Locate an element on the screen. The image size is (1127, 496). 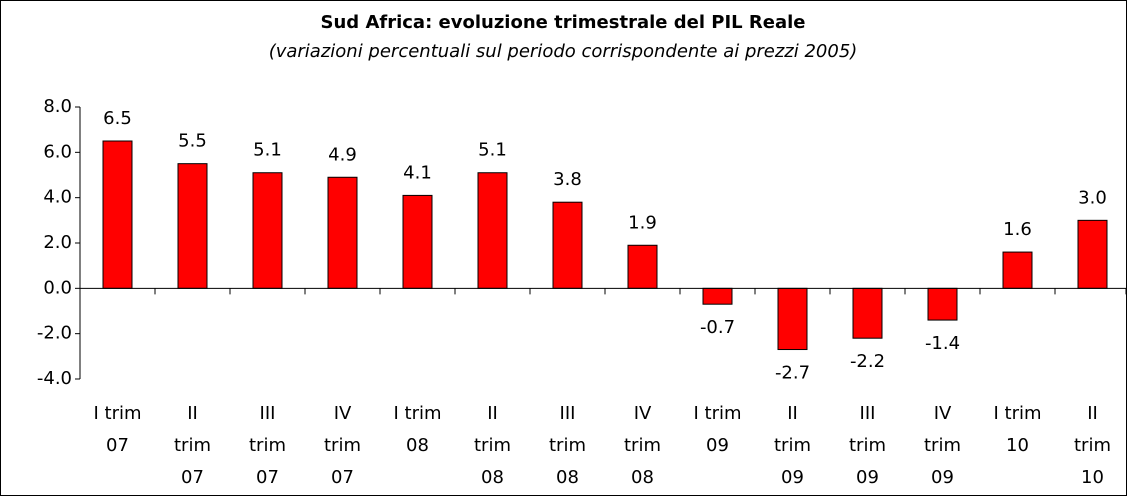
y-tick-label: 2.0 is located at coordinates (57, 242).